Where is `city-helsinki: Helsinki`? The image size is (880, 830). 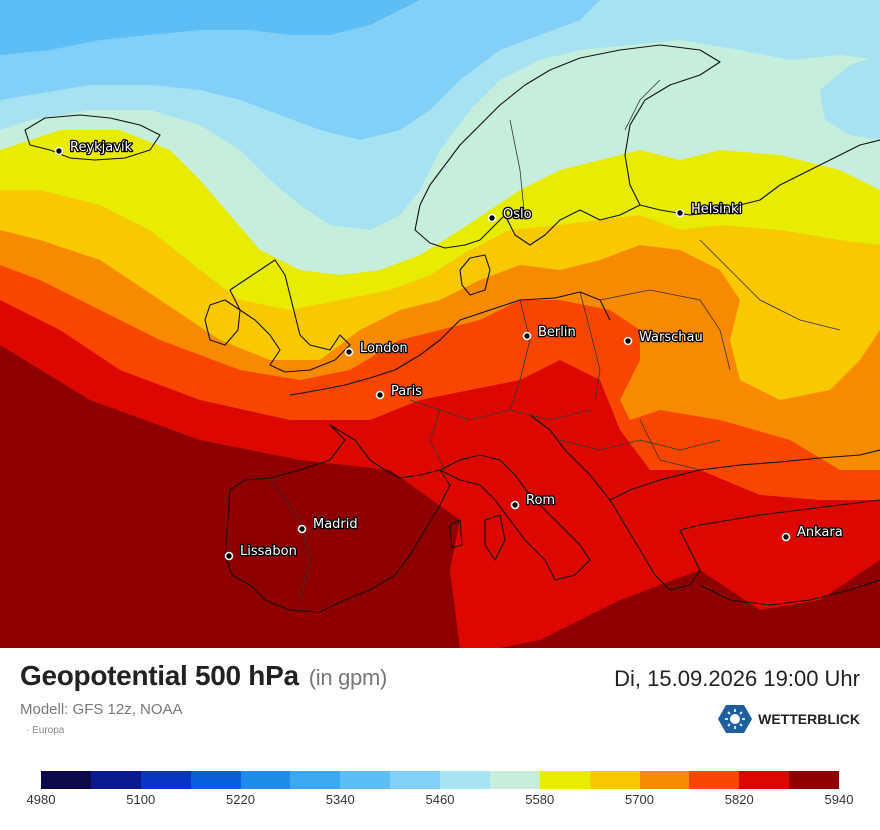 city-helsinki: Helsinki is located at coordinates (709, 209).